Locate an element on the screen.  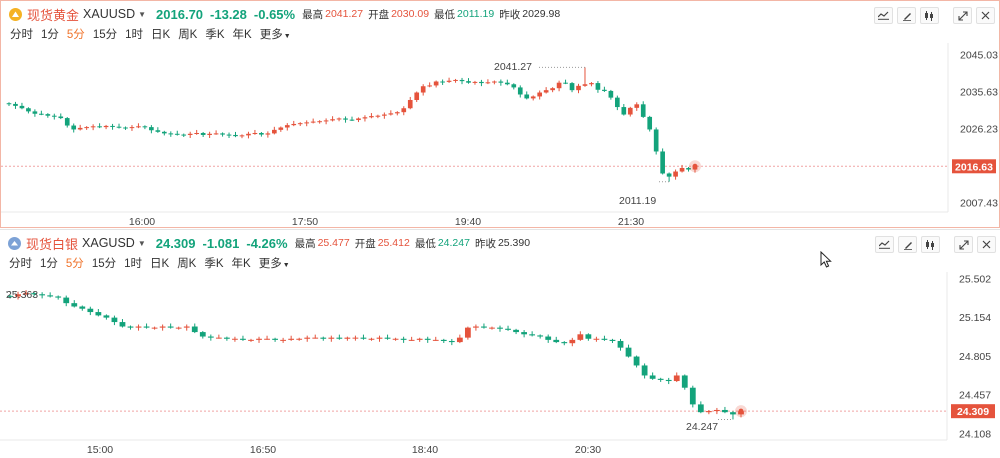
y-tick-label: 24.457 is located at coordinates (975, 396).